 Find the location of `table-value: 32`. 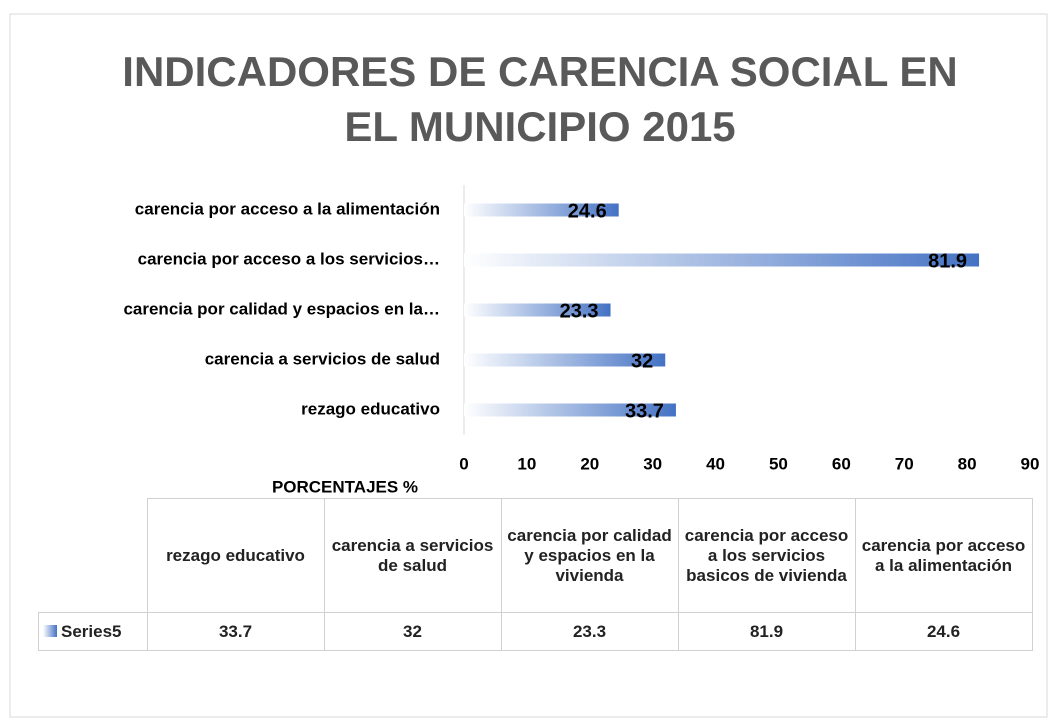

table-value: 32 is located at coordinates (412, 631).